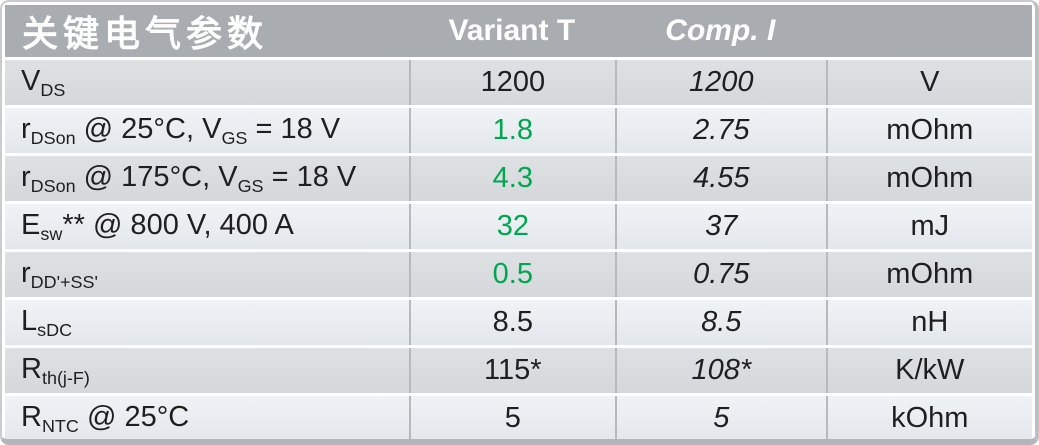 The image size is (1039, 445). I want to click on parameter-cell: LsDC, so click(207, 322).